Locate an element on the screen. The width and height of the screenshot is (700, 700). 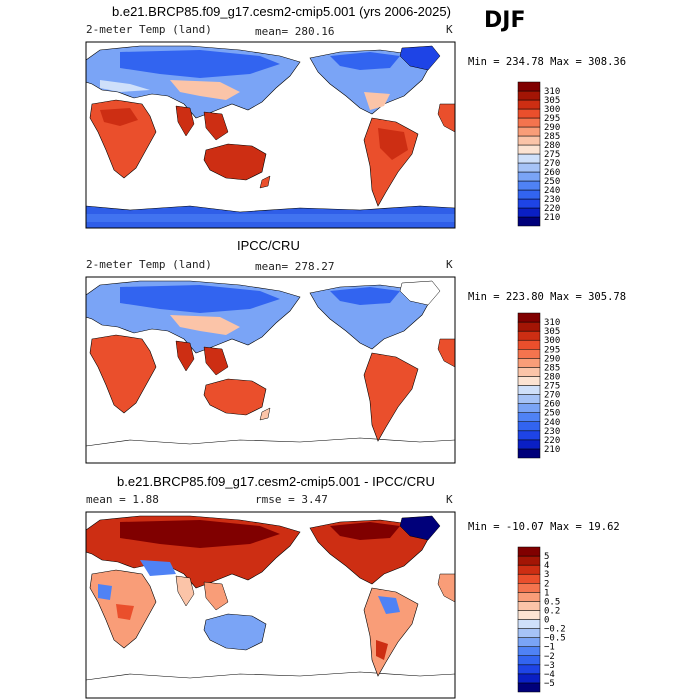
colorbar-tick-label: 250 is located at coordinates (552, 414).